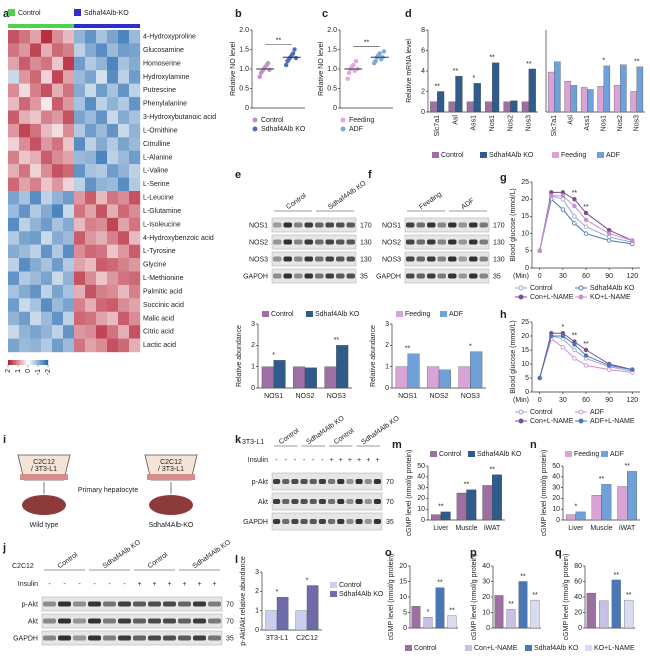 This screenshot has width=650, height=660. What do you see at coordinates (540, 276) in the screenshot?
I see `x-tick-label: 0` at bounding box center [540, 276].